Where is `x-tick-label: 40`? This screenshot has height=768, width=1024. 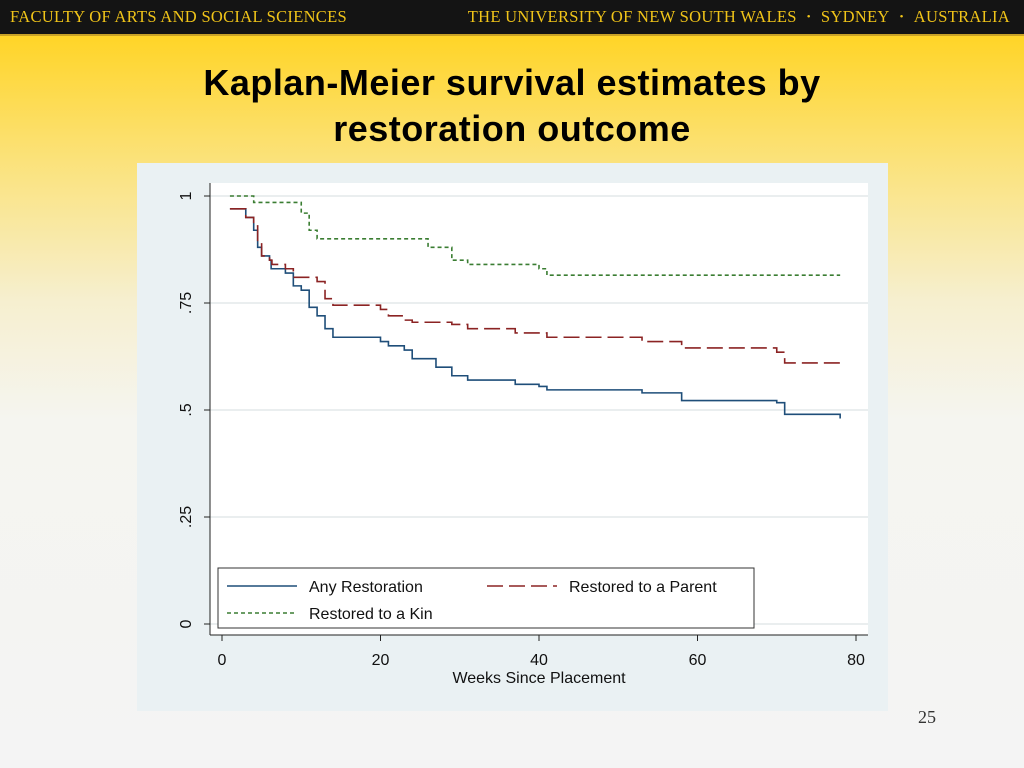
x-tick-label: 40 is located at coordinates (539, 660).